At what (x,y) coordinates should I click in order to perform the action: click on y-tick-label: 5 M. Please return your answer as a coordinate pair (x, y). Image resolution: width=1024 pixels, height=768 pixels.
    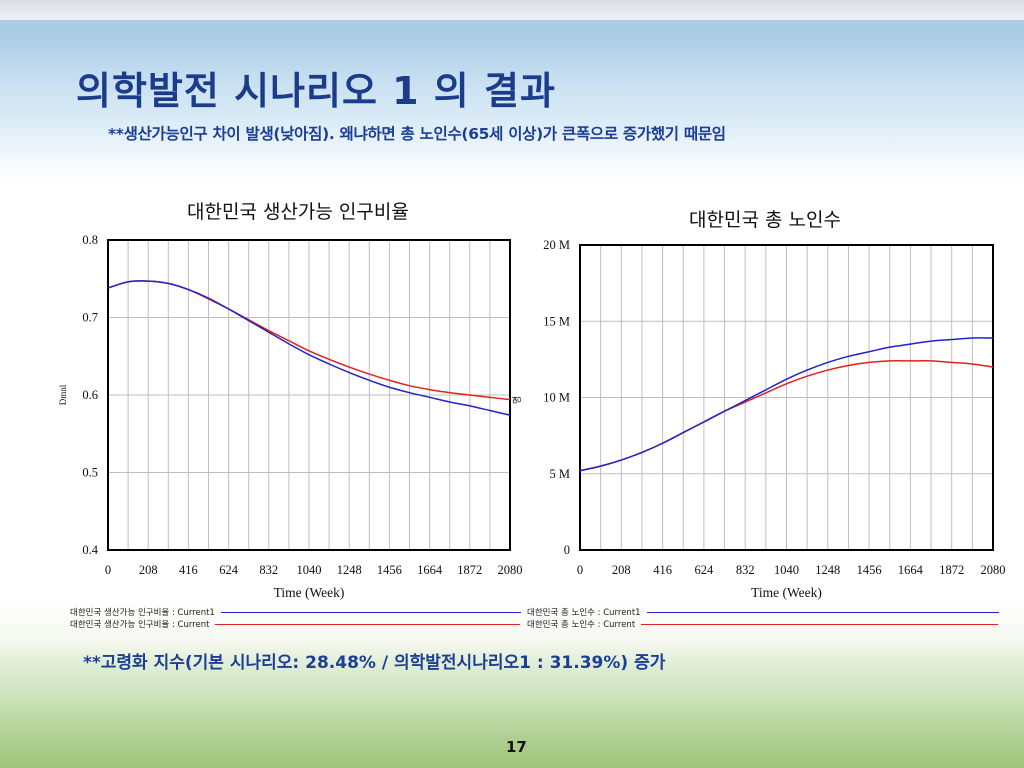
    Looking at the image, I should click on (560, 474).